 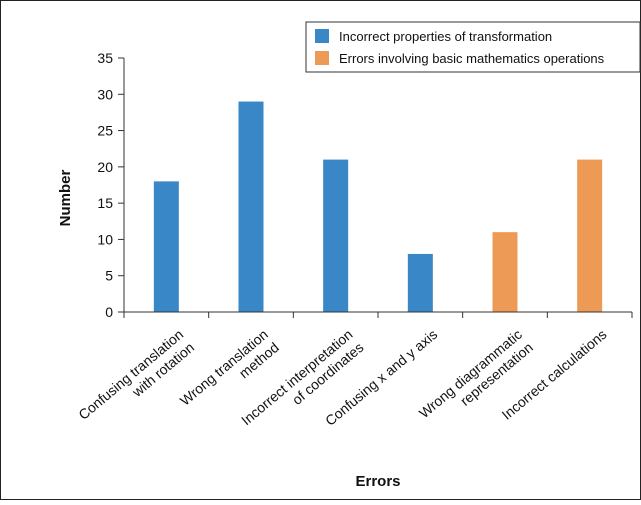 What do you see at coordinates (105, 167) in the screenshot?
I see `y-tick-label: 20` at bounding box center [105, 167].